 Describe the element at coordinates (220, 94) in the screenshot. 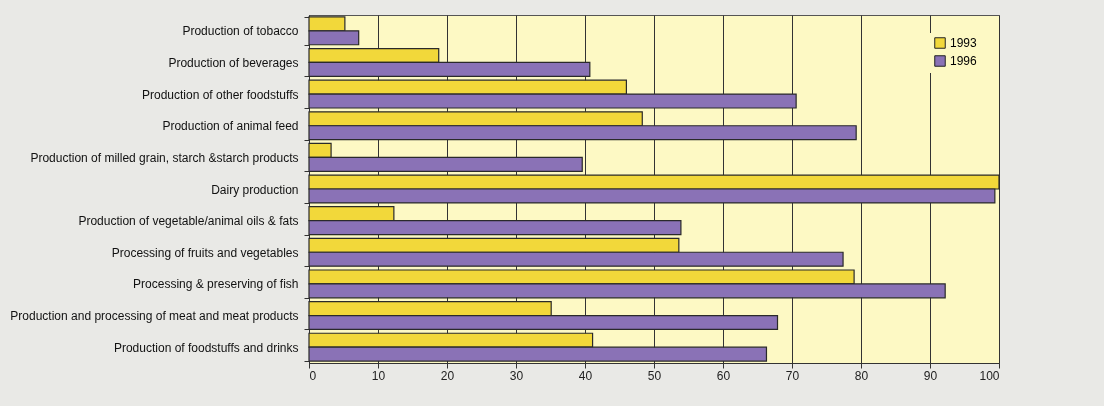

I see `y-tick-label: Production of other foodstuffs` at that location.